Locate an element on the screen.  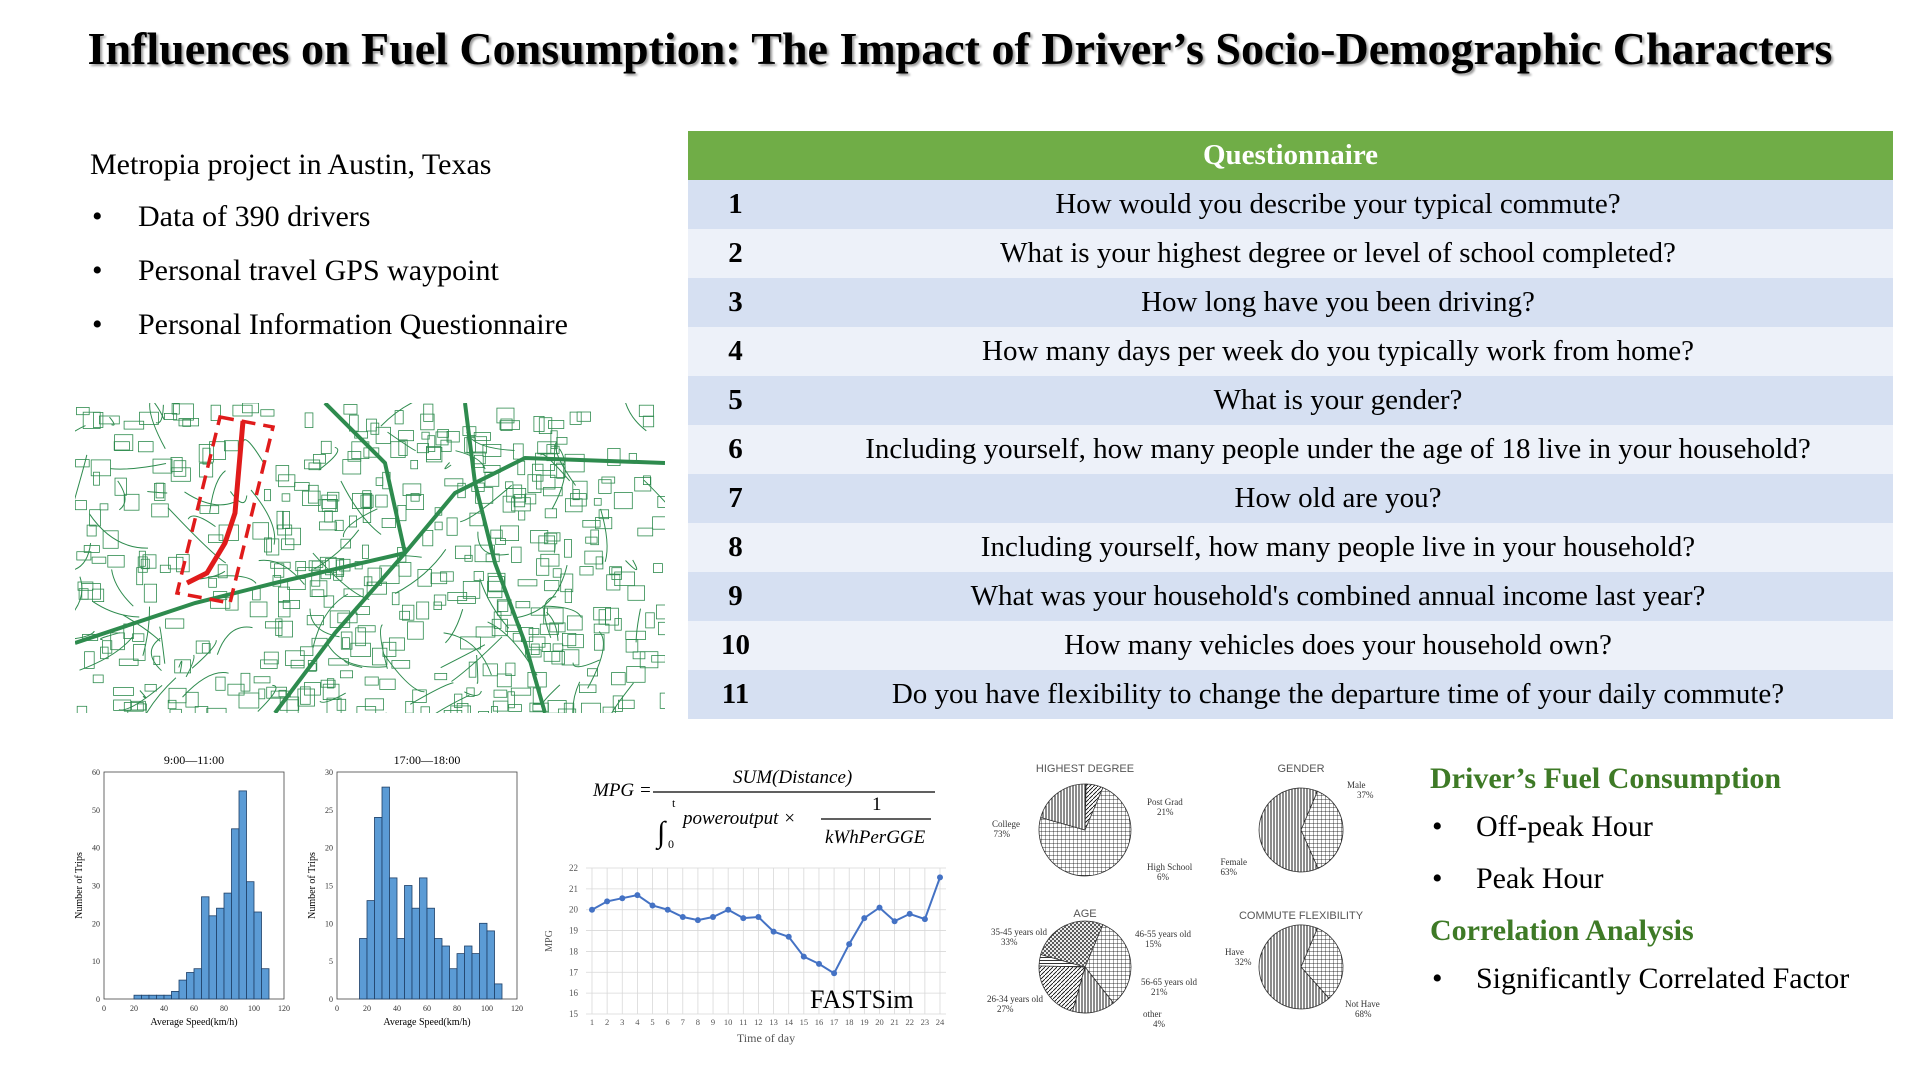
pie-slice is located at coordinates (1108, 964).